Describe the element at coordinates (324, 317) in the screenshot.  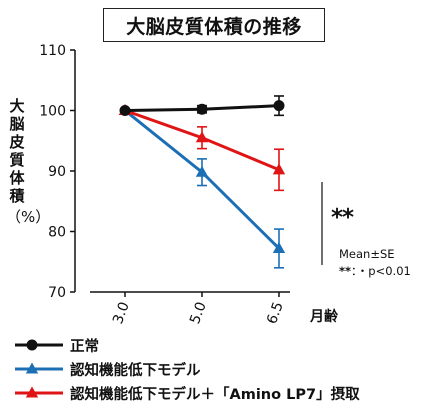
I see `x-axis-label: 月齢` at that location.